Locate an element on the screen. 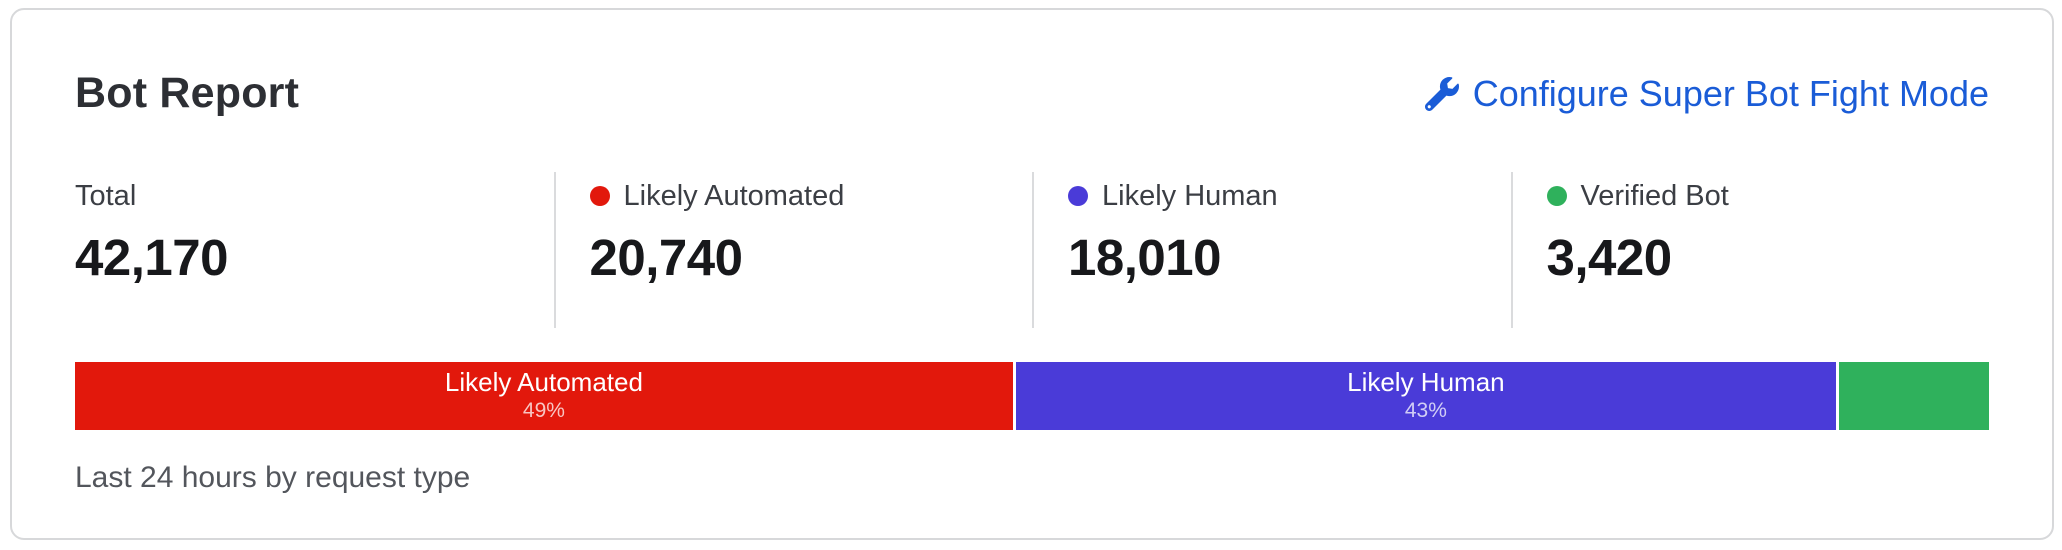  bar-segment-verified-bot is located at coordinates (1912, 395).